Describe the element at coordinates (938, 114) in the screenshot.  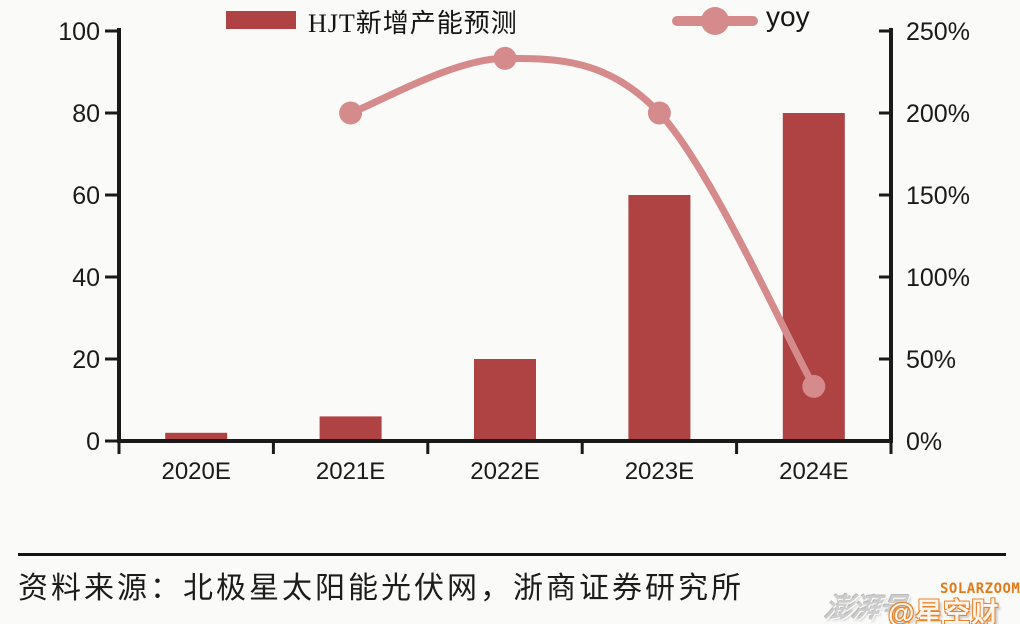
I see `right-axis-tick-label: 200%` at that location.